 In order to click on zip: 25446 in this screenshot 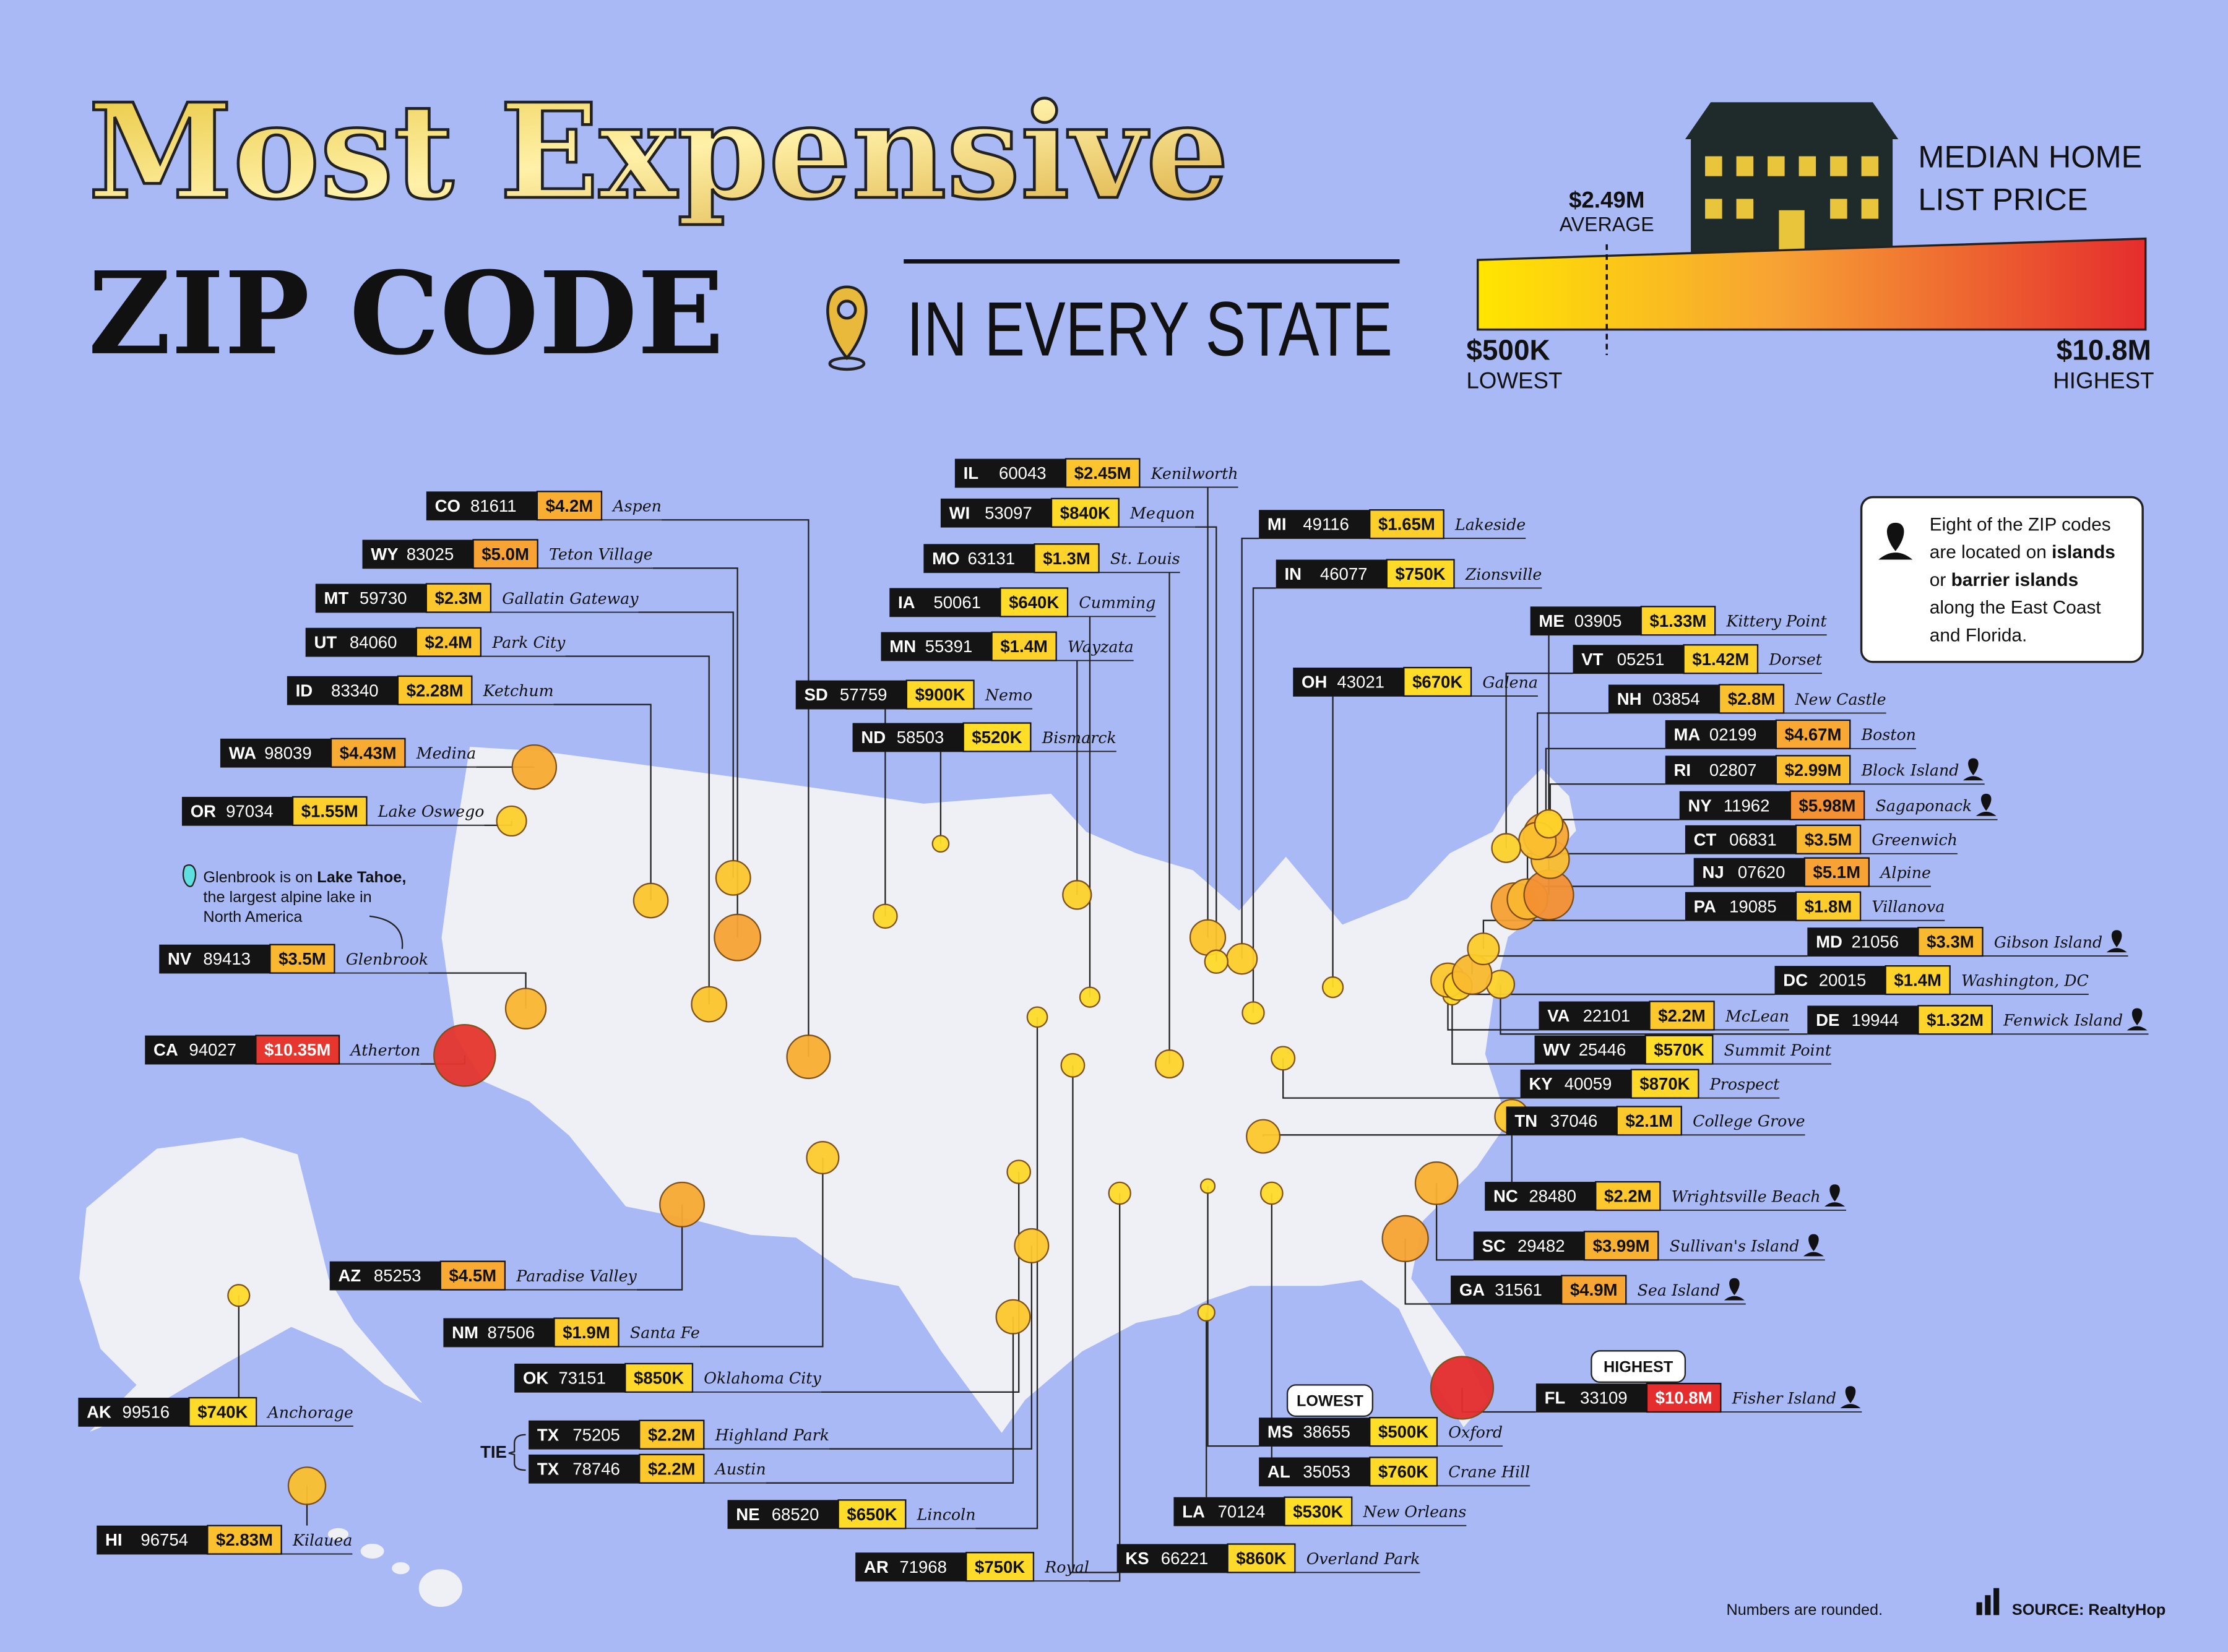, I will do `click(1602, 1049)`.